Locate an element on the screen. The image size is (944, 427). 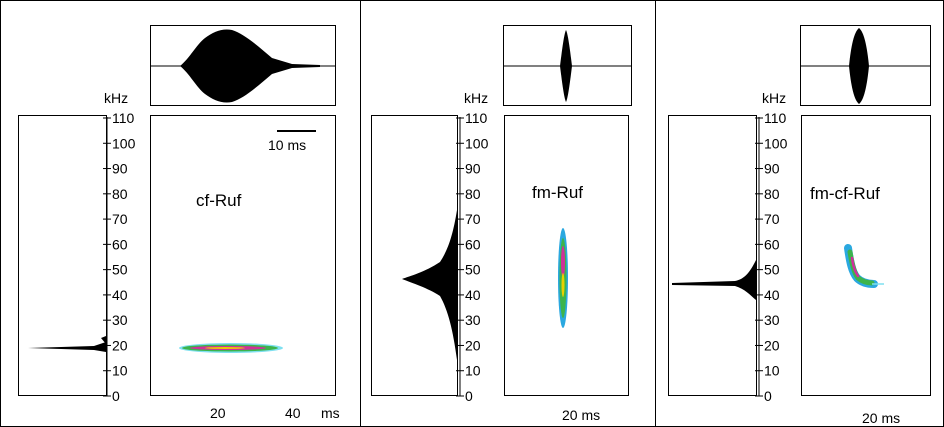
scale-bar-label: 10 ms is located at coordinates (287, 145).